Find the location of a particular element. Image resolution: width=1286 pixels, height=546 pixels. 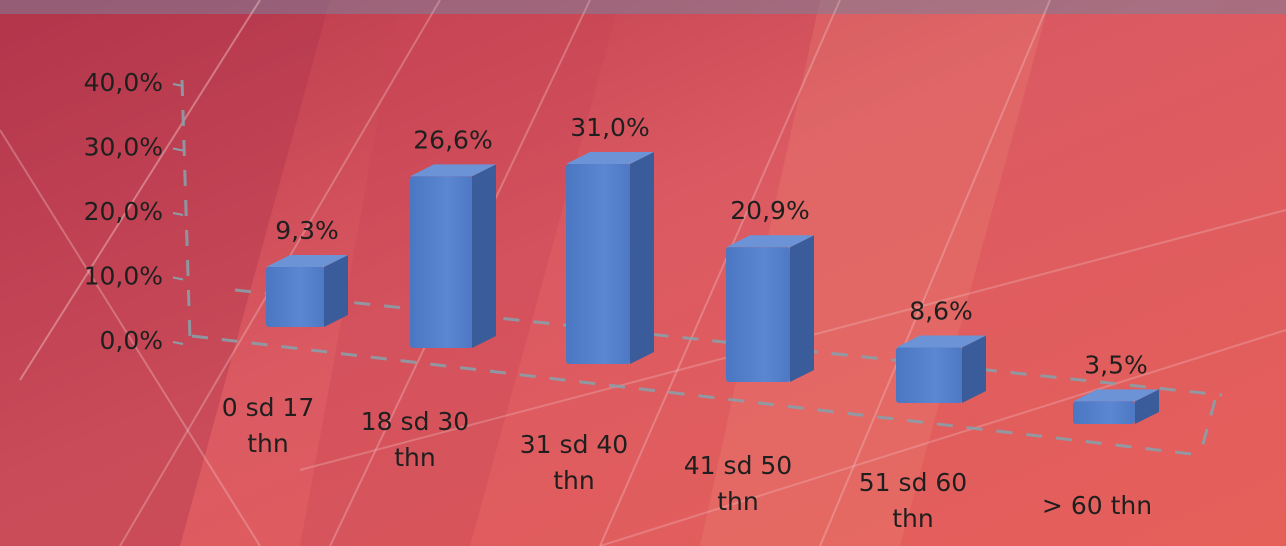

data-label: 31,0% is located at coordinates (609, 127).